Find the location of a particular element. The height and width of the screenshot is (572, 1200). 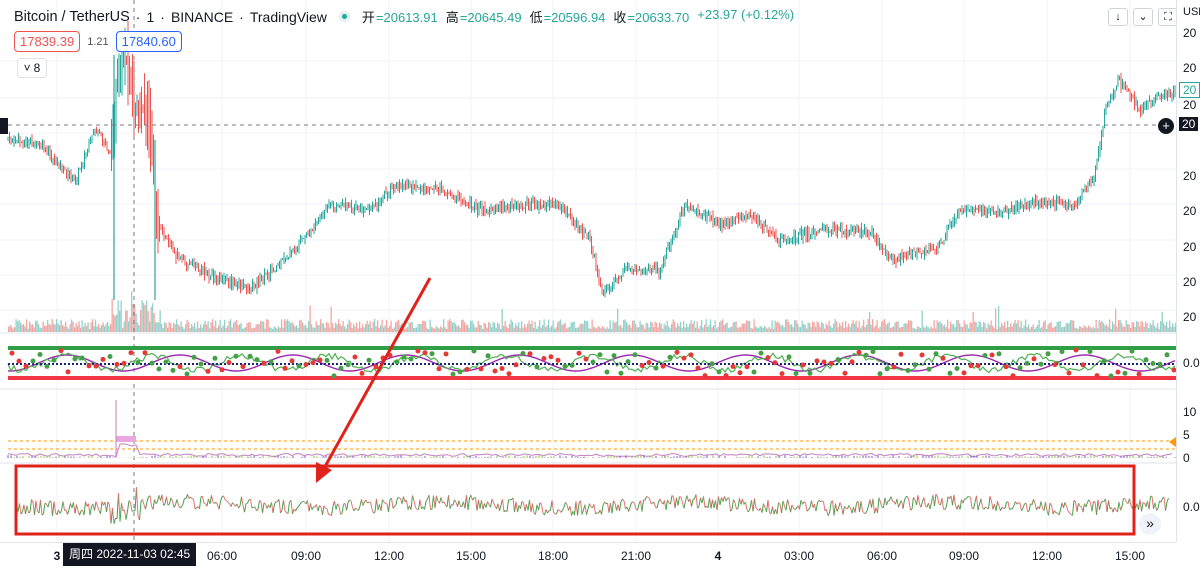

maximize-pane-button: ⛶ is located at coordinates (1168, 17).